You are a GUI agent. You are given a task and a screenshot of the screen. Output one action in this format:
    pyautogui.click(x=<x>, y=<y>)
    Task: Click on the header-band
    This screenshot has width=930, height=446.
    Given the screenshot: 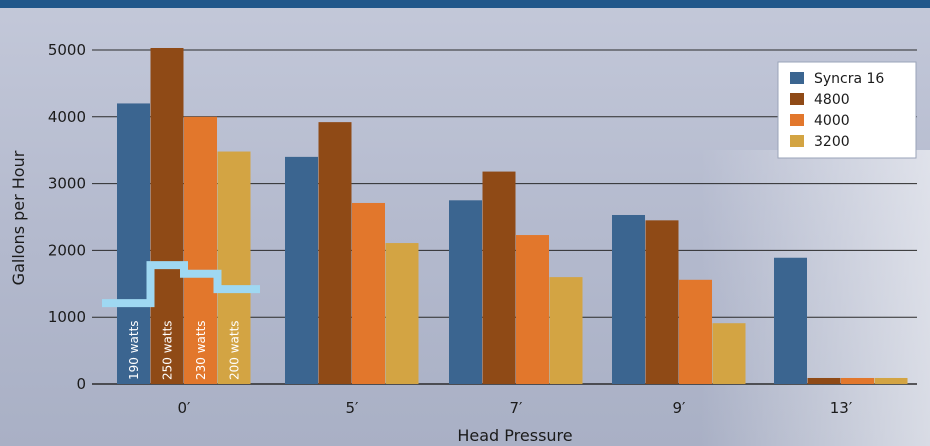 What is the action you would take?
    pyautogui.click(x=465, y=4)
    